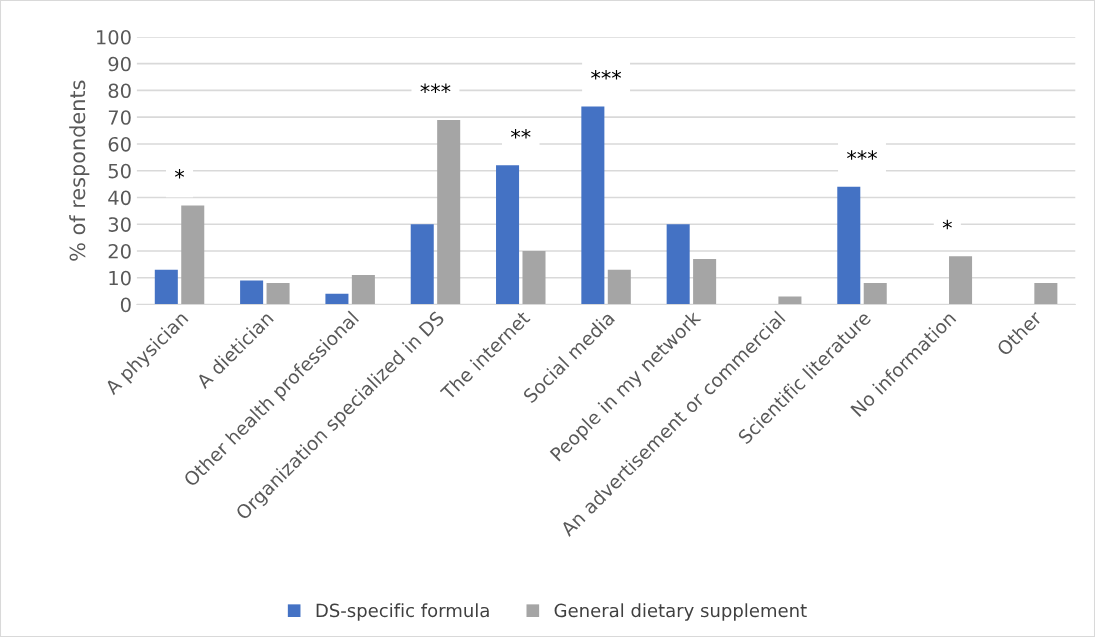  I want to click on y-tick-label: 20, so click(119, 251).